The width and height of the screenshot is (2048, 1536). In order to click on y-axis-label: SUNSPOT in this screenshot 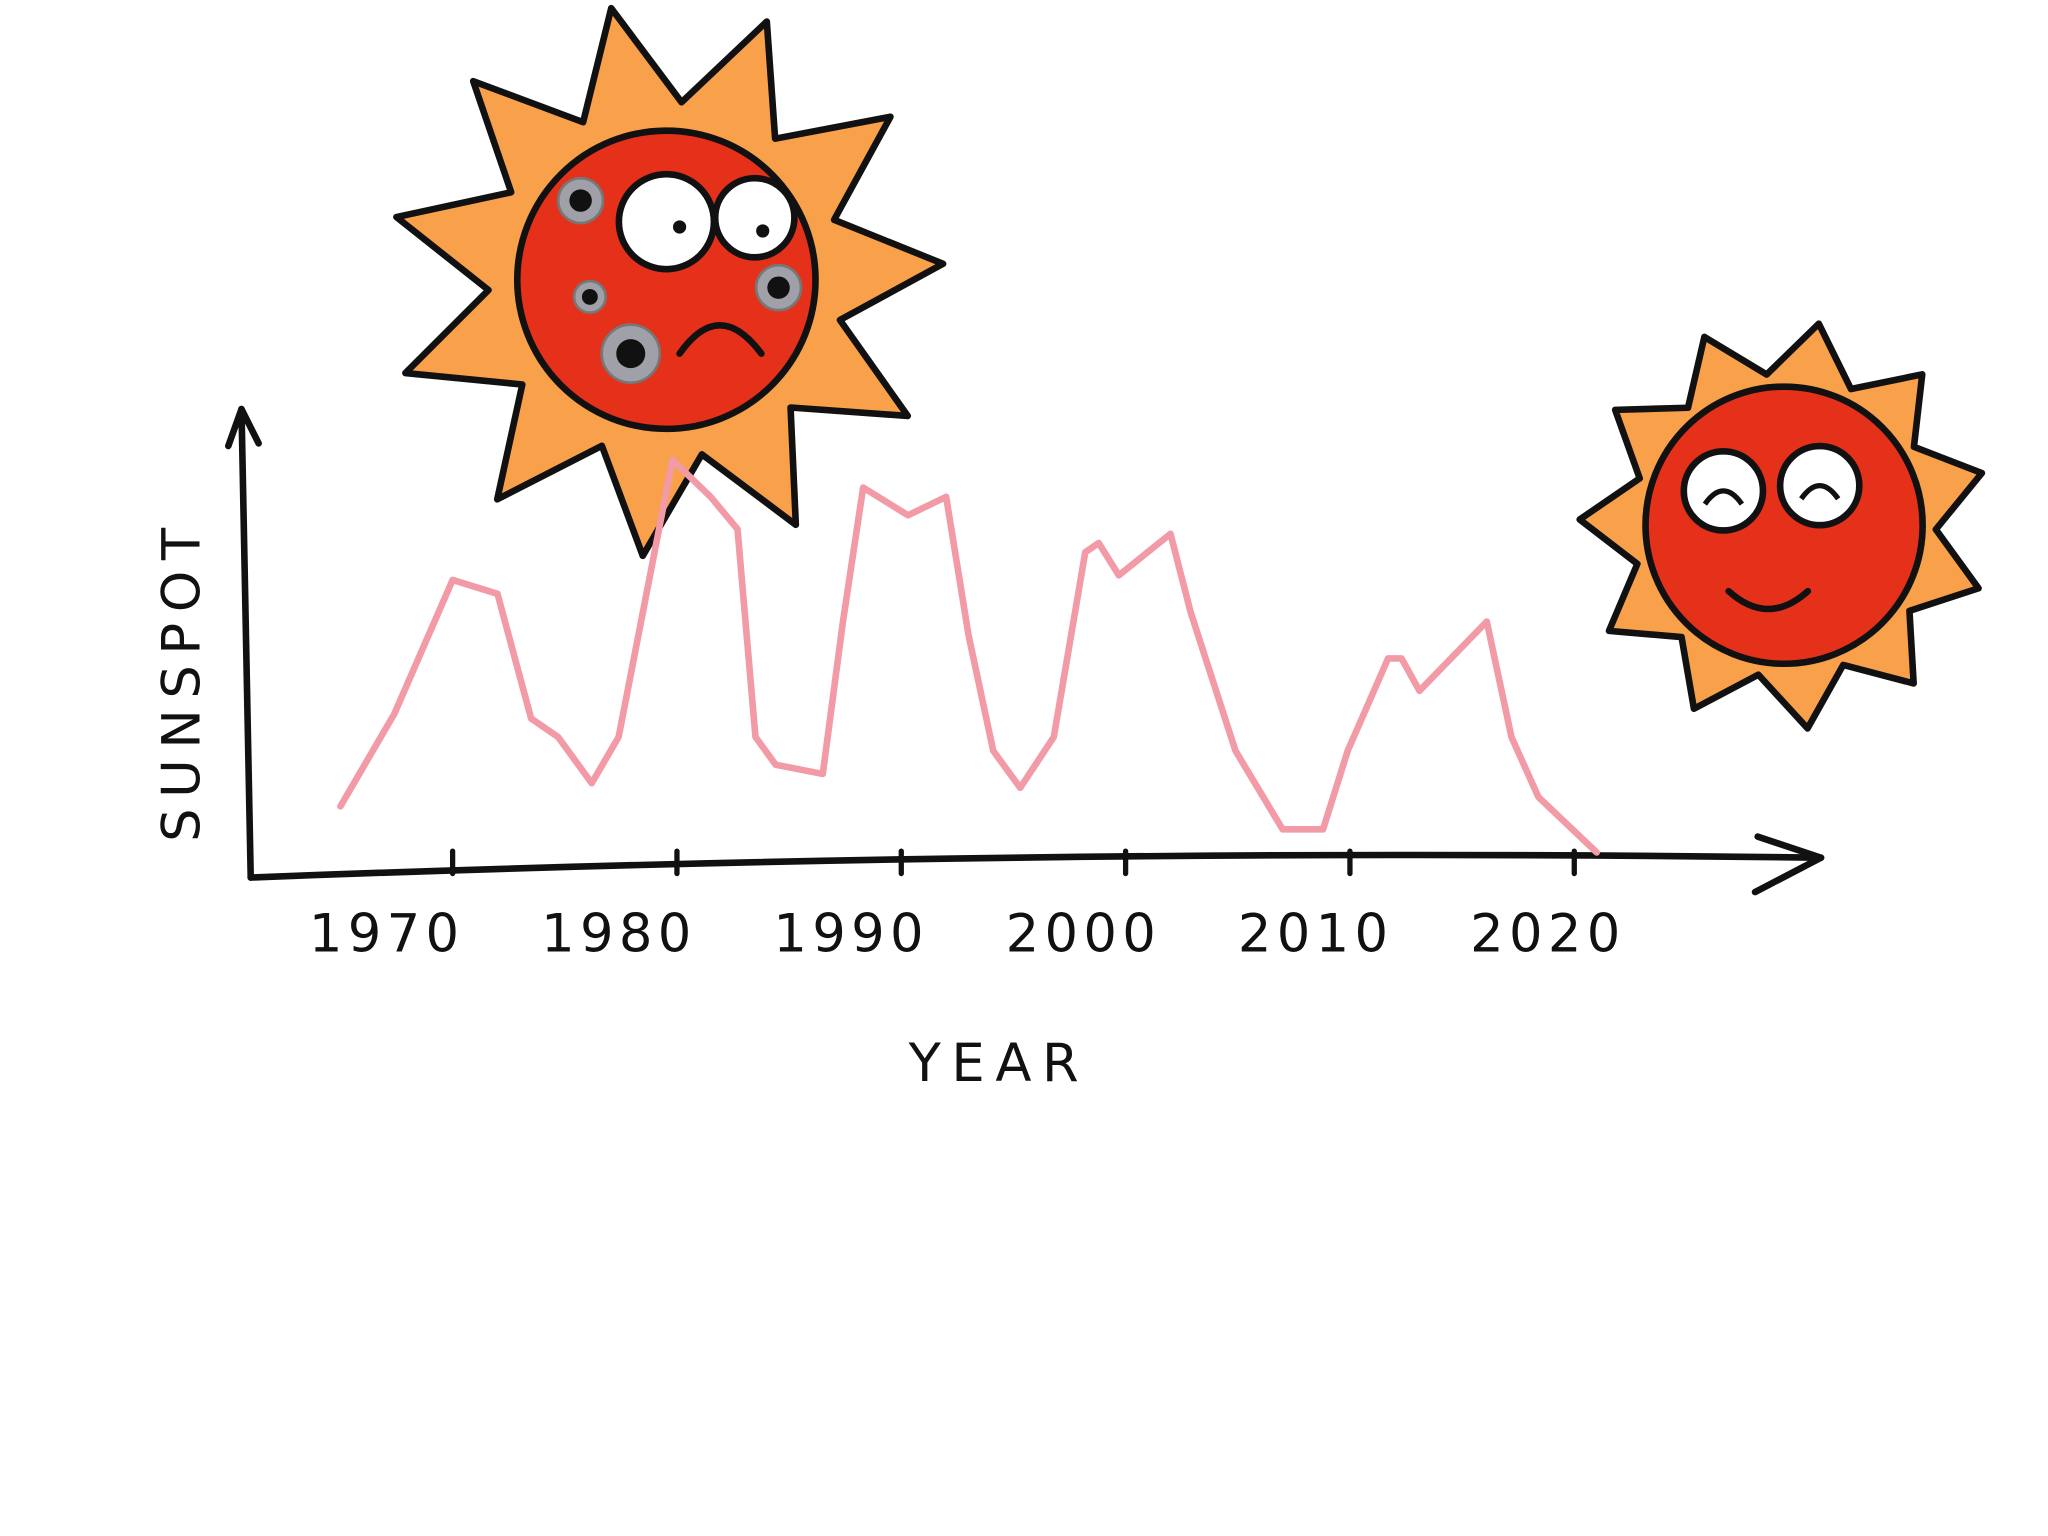, I will do `click(181, 679)`.